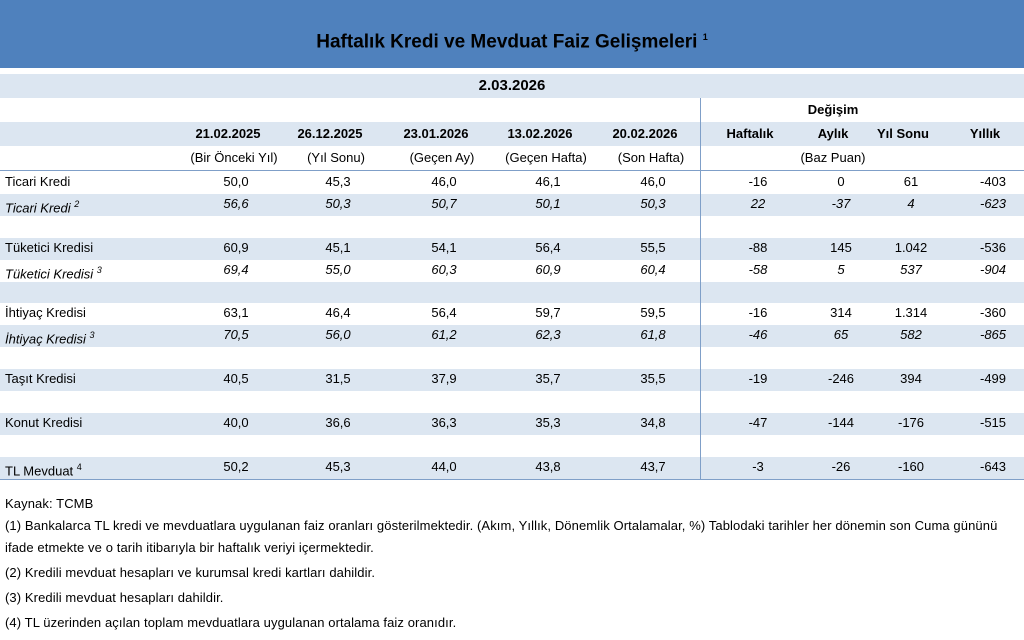  Describe the element at coordinates (653, 466) in the screenshot. I see `cell: 43,7` at that location.